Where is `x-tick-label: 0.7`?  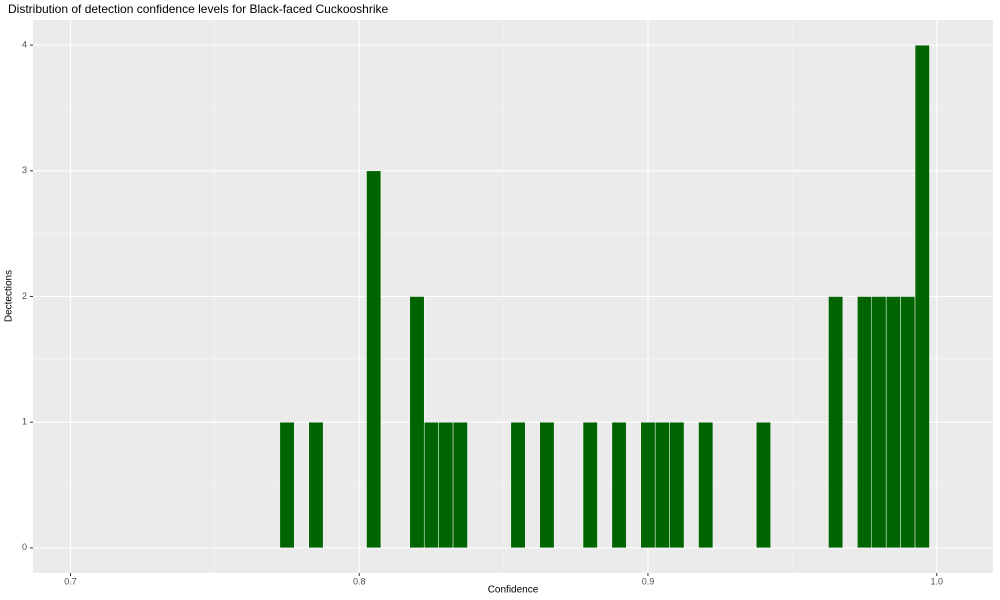 x-tick-label: 0.7 is located at coordinates (70, 581).